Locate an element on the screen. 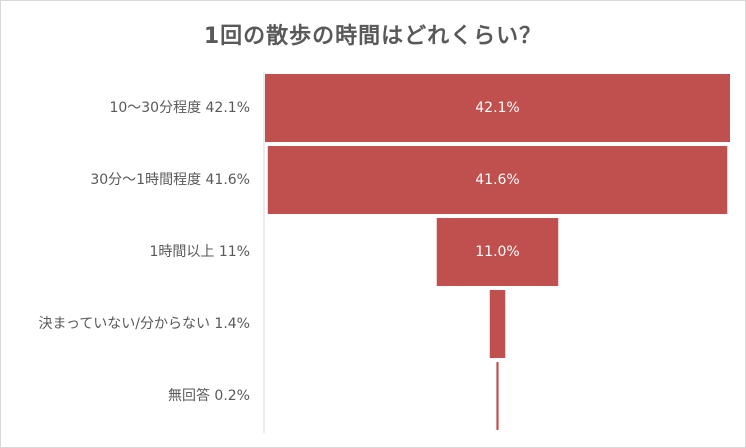  category-label-5: 無回答 0.2% is located at coordinates (209, 395).